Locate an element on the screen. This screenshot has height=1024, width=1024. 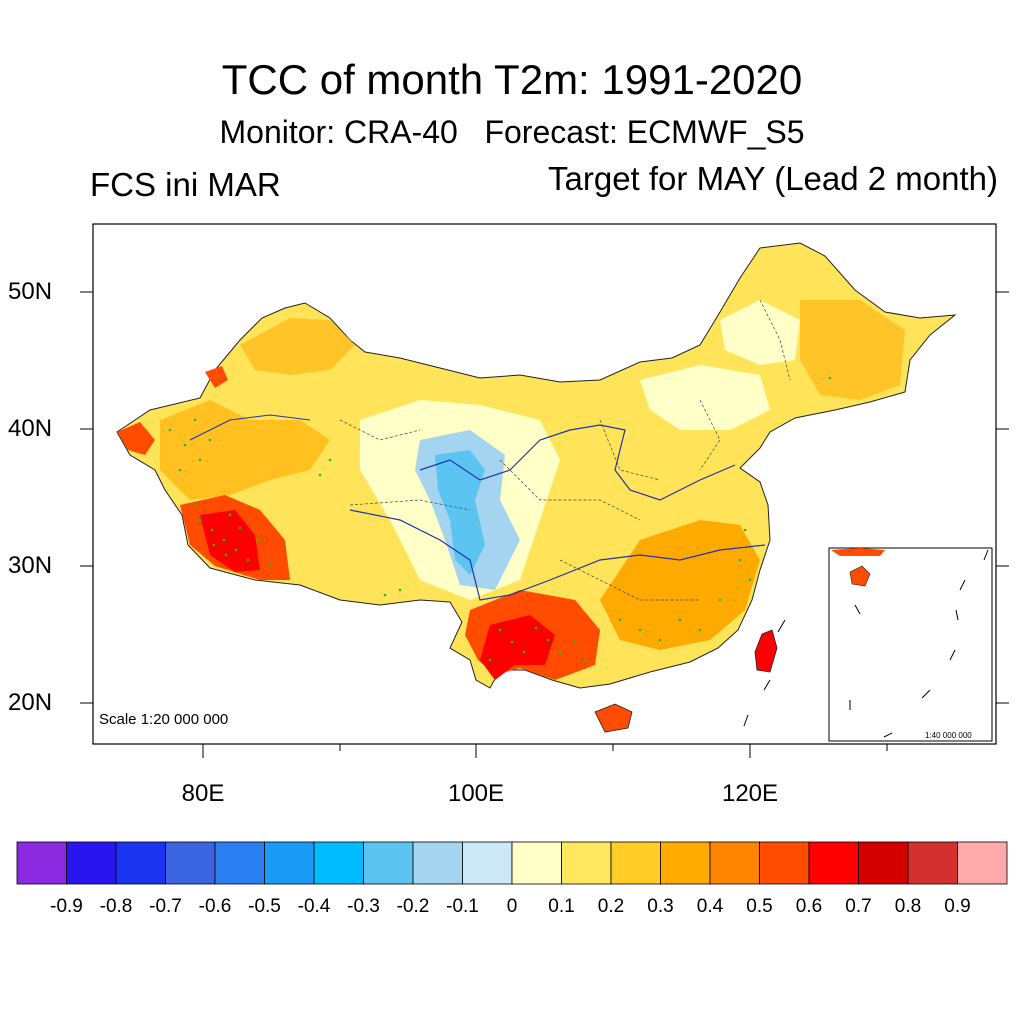
central-deep-blue-area is located at coordinates (460, 512).